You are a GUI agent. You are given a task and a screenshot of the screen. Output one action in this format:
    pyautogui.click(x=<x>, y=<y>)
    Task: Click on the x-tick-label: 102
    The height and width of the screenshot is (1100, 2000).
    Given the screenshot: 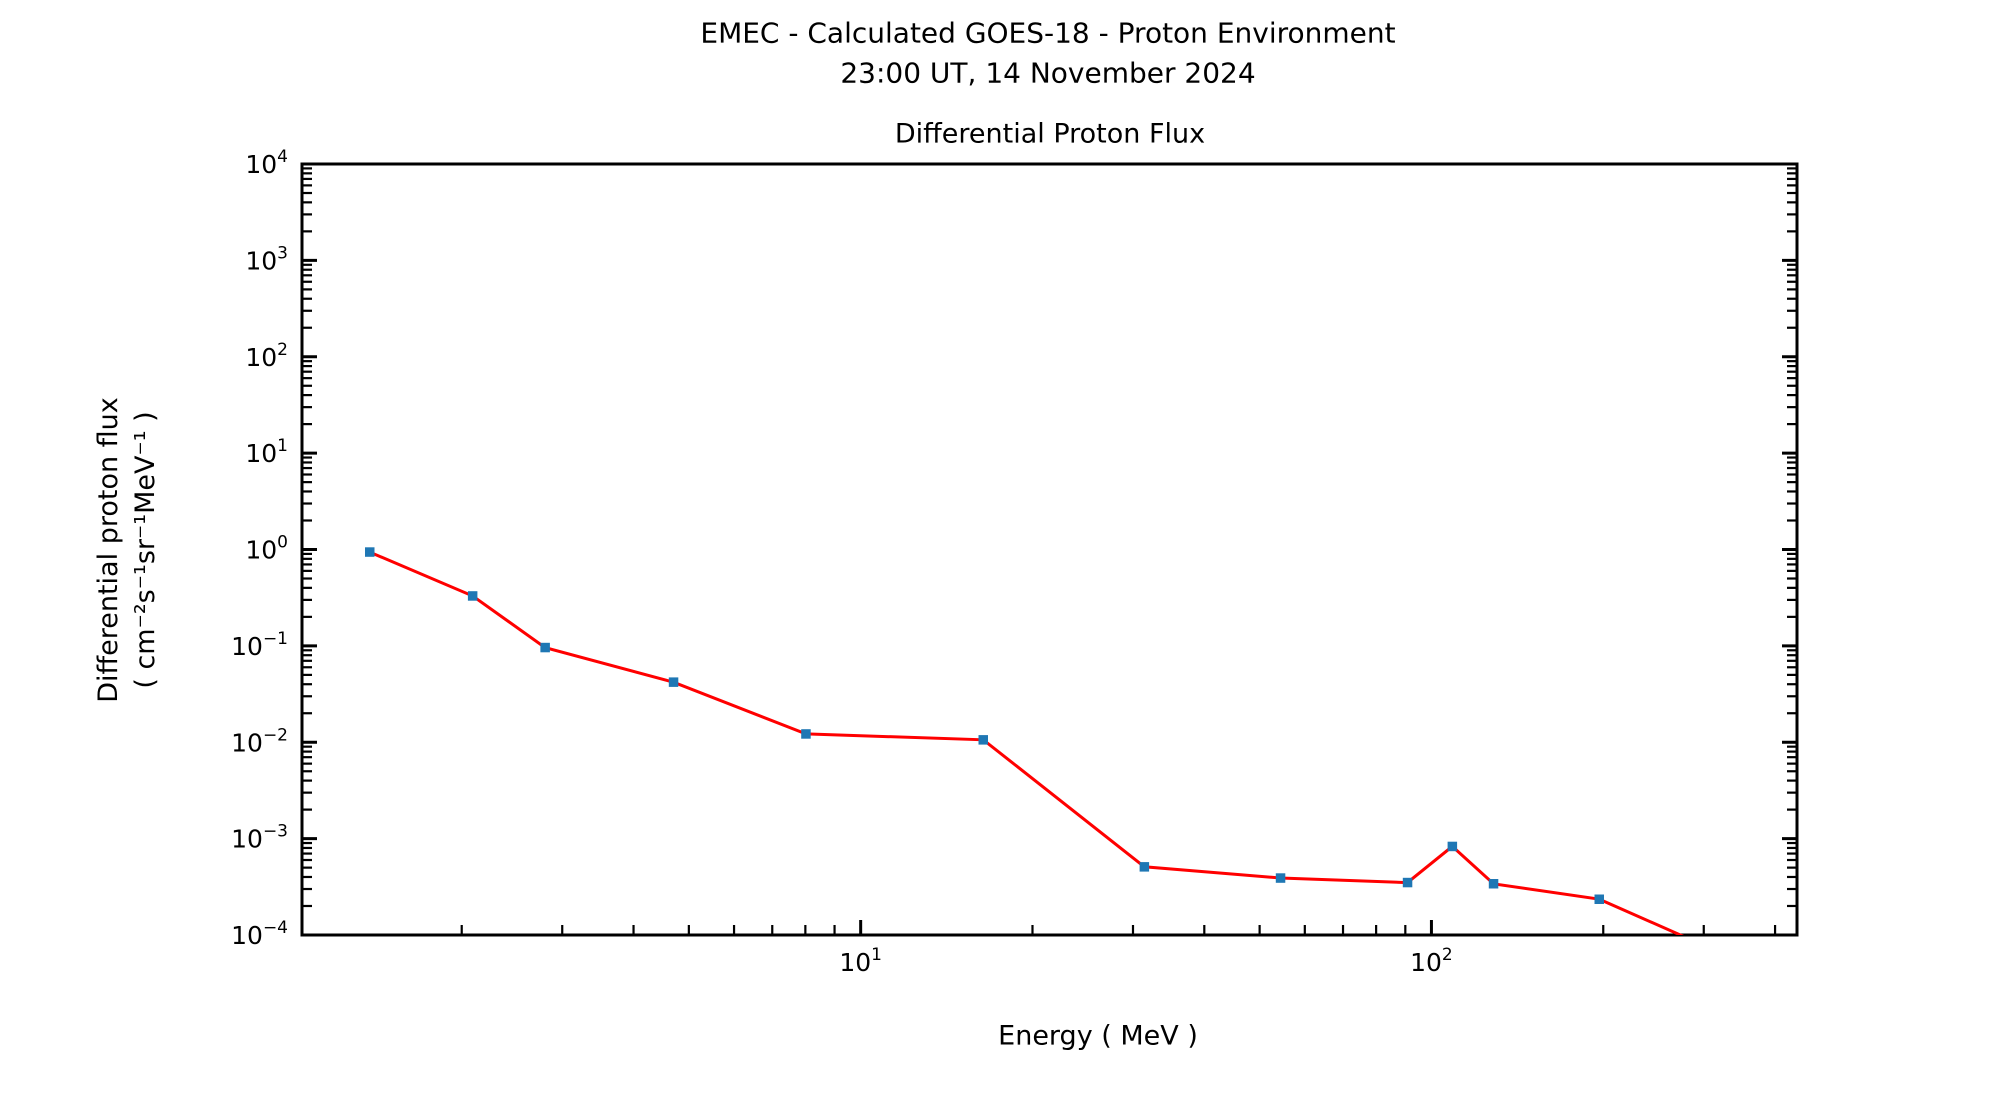 What is the action you would take?
    pyautogui.click(x=1431, y=961)
    